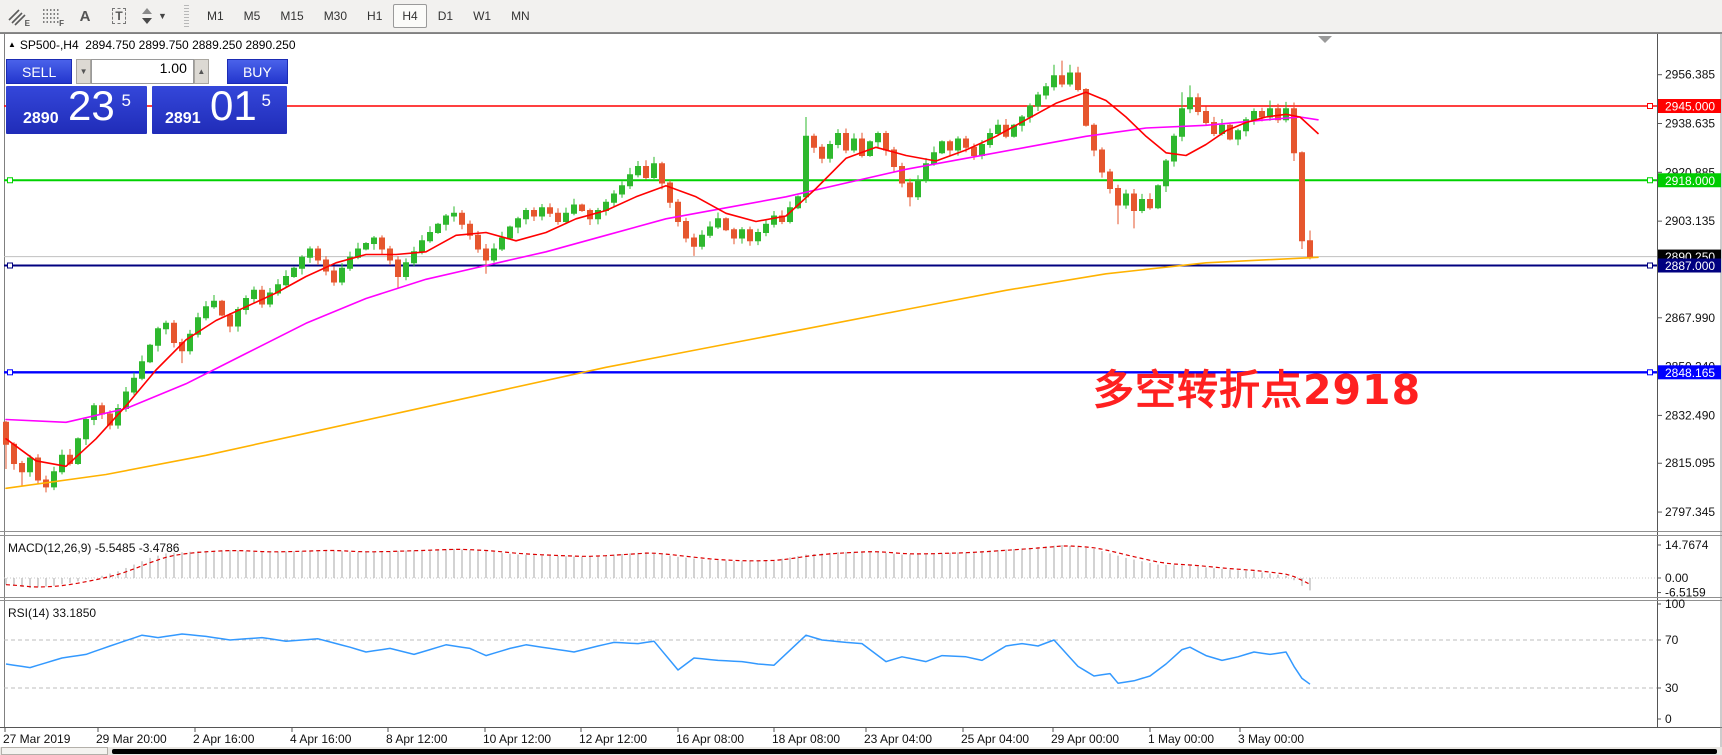  I want to click on horizontal-scrollbar, so click(914, 751).